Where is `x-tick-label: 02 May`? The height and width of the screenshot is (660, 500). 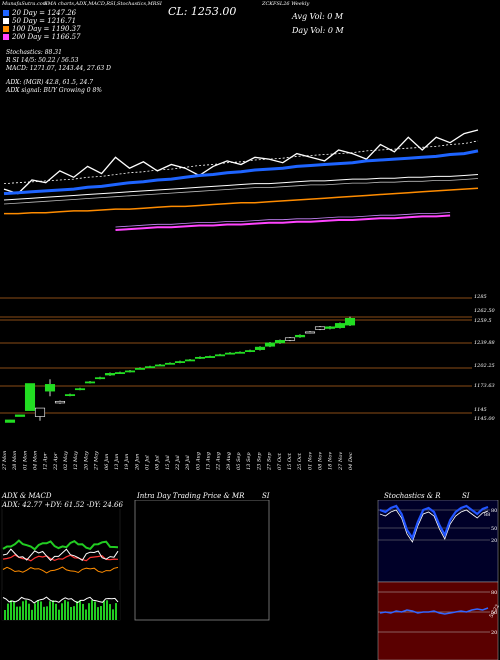 x-tick-label: 02 May is located at coordinates (66, 460).